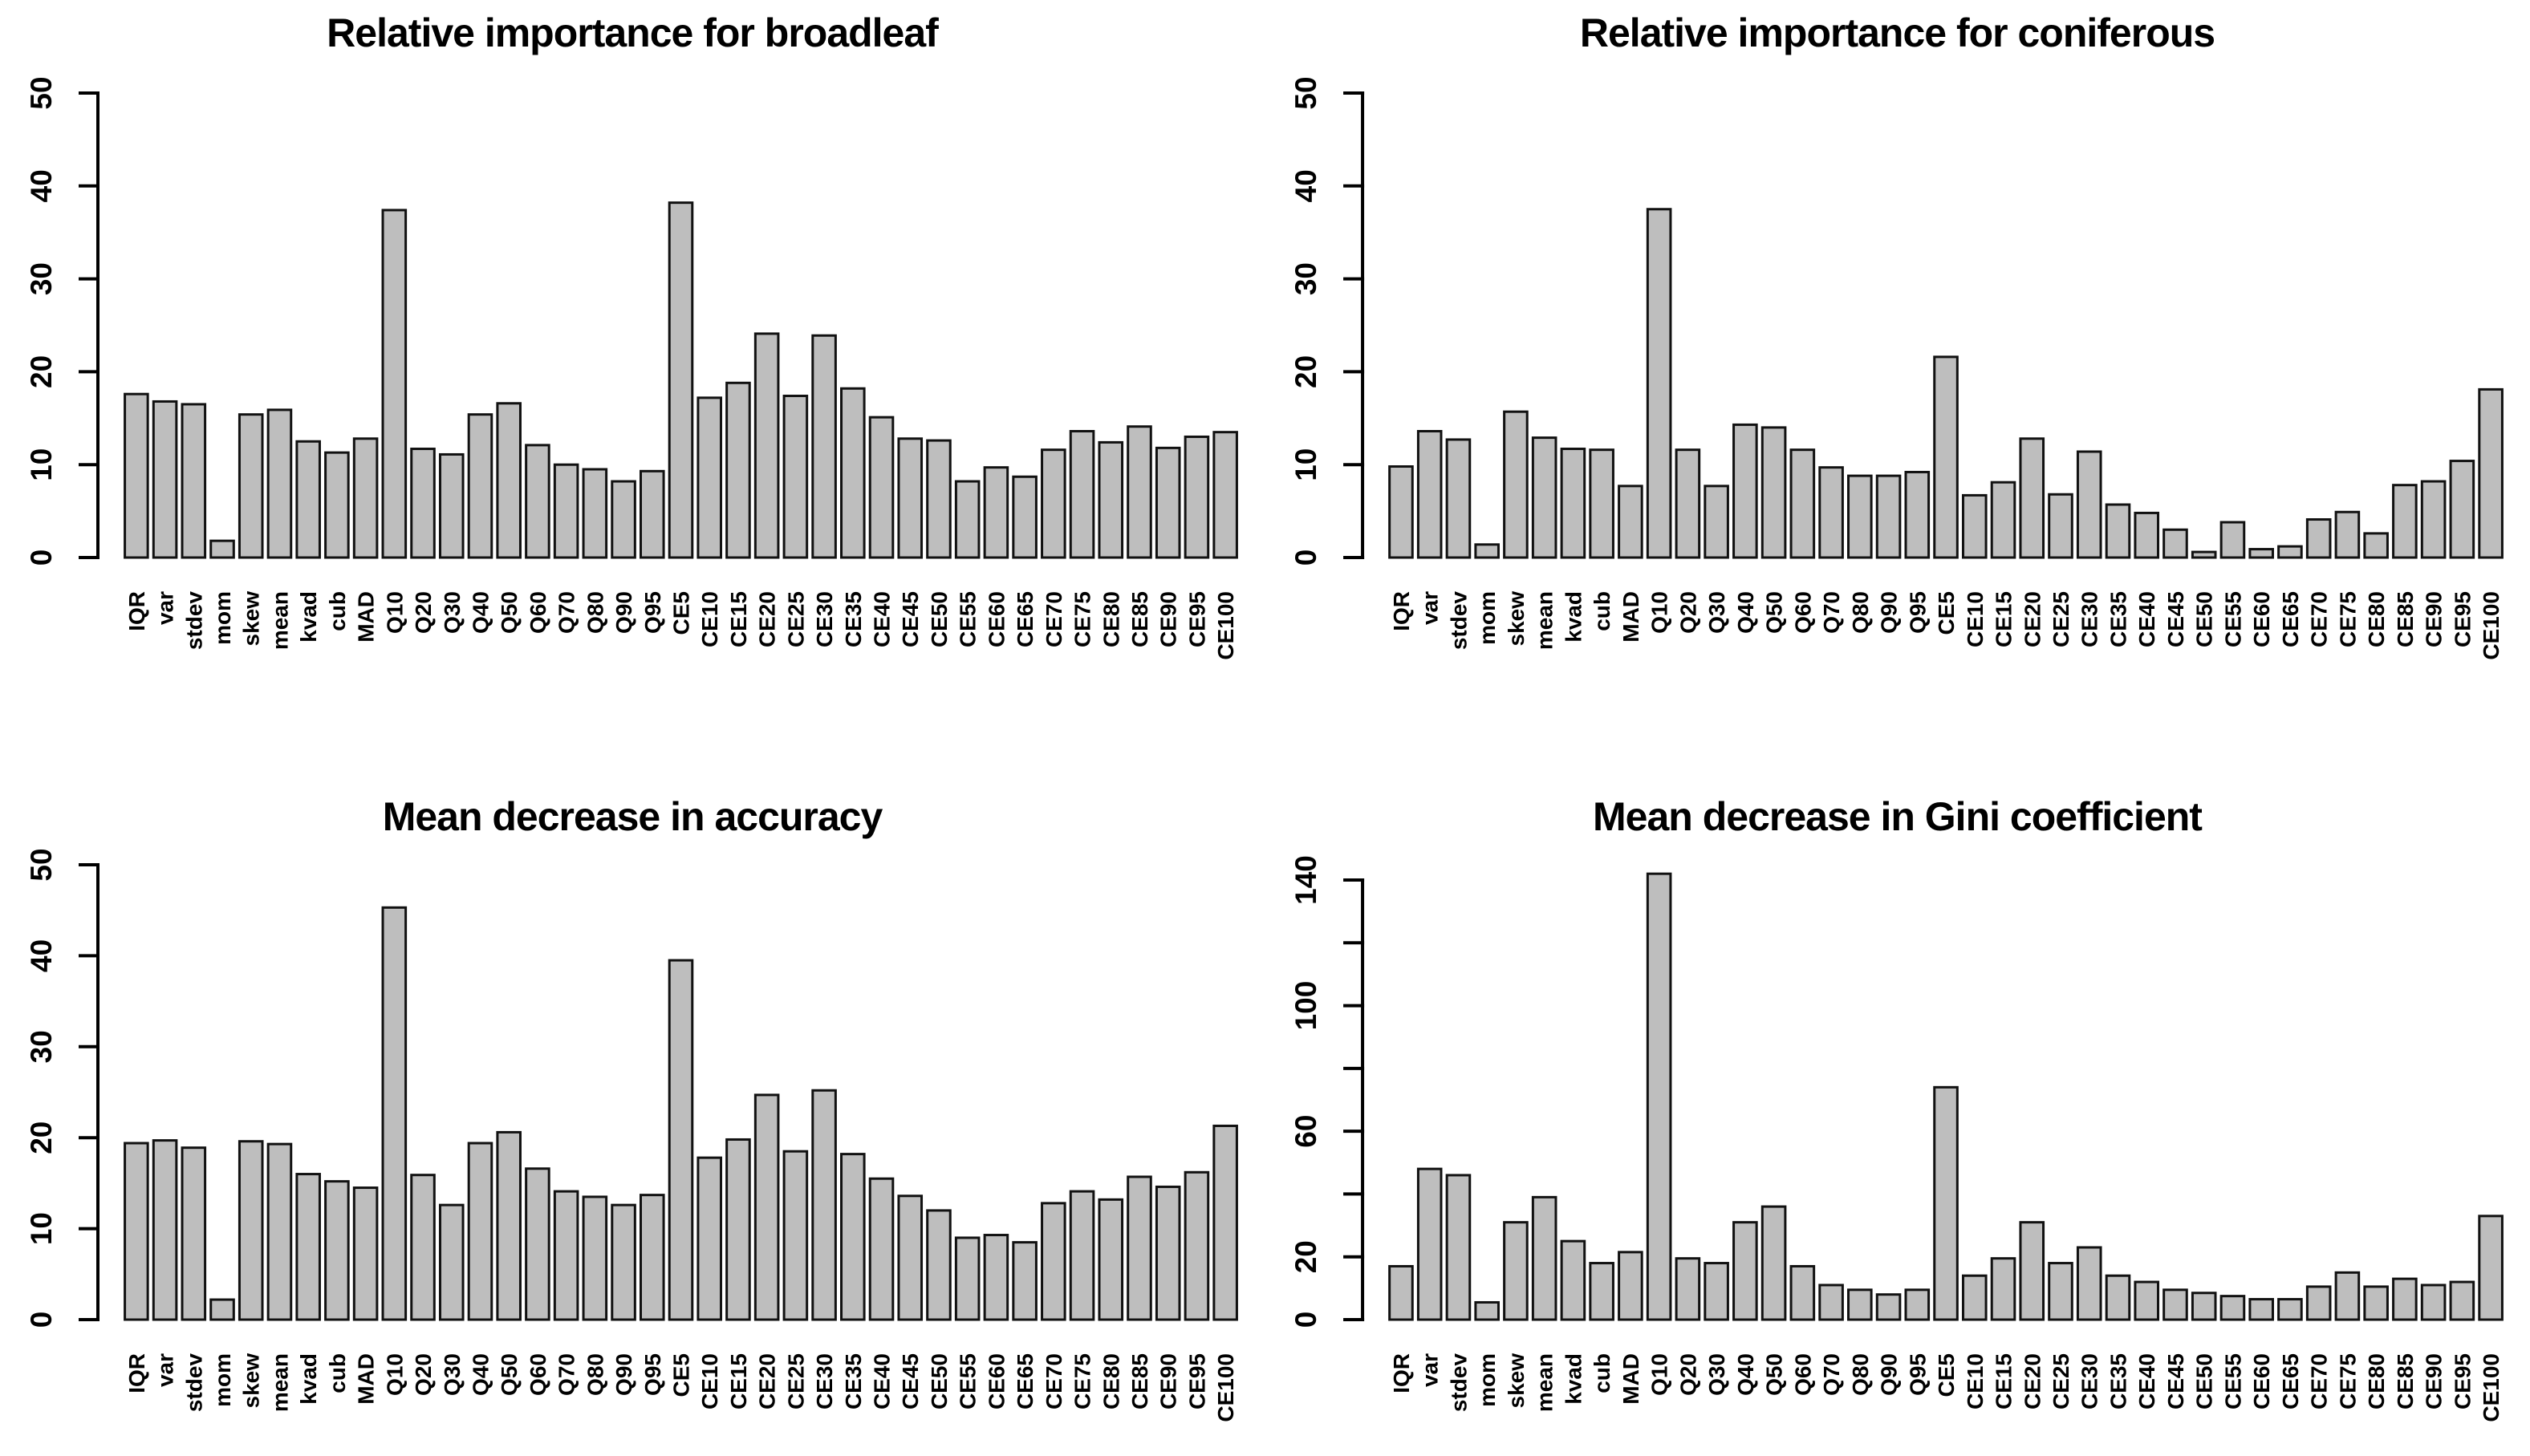  What do you see at coordinates (41, 1320) in the screenshot?
I see `y-tick-label: 0` at bounding box center [41, 1320].